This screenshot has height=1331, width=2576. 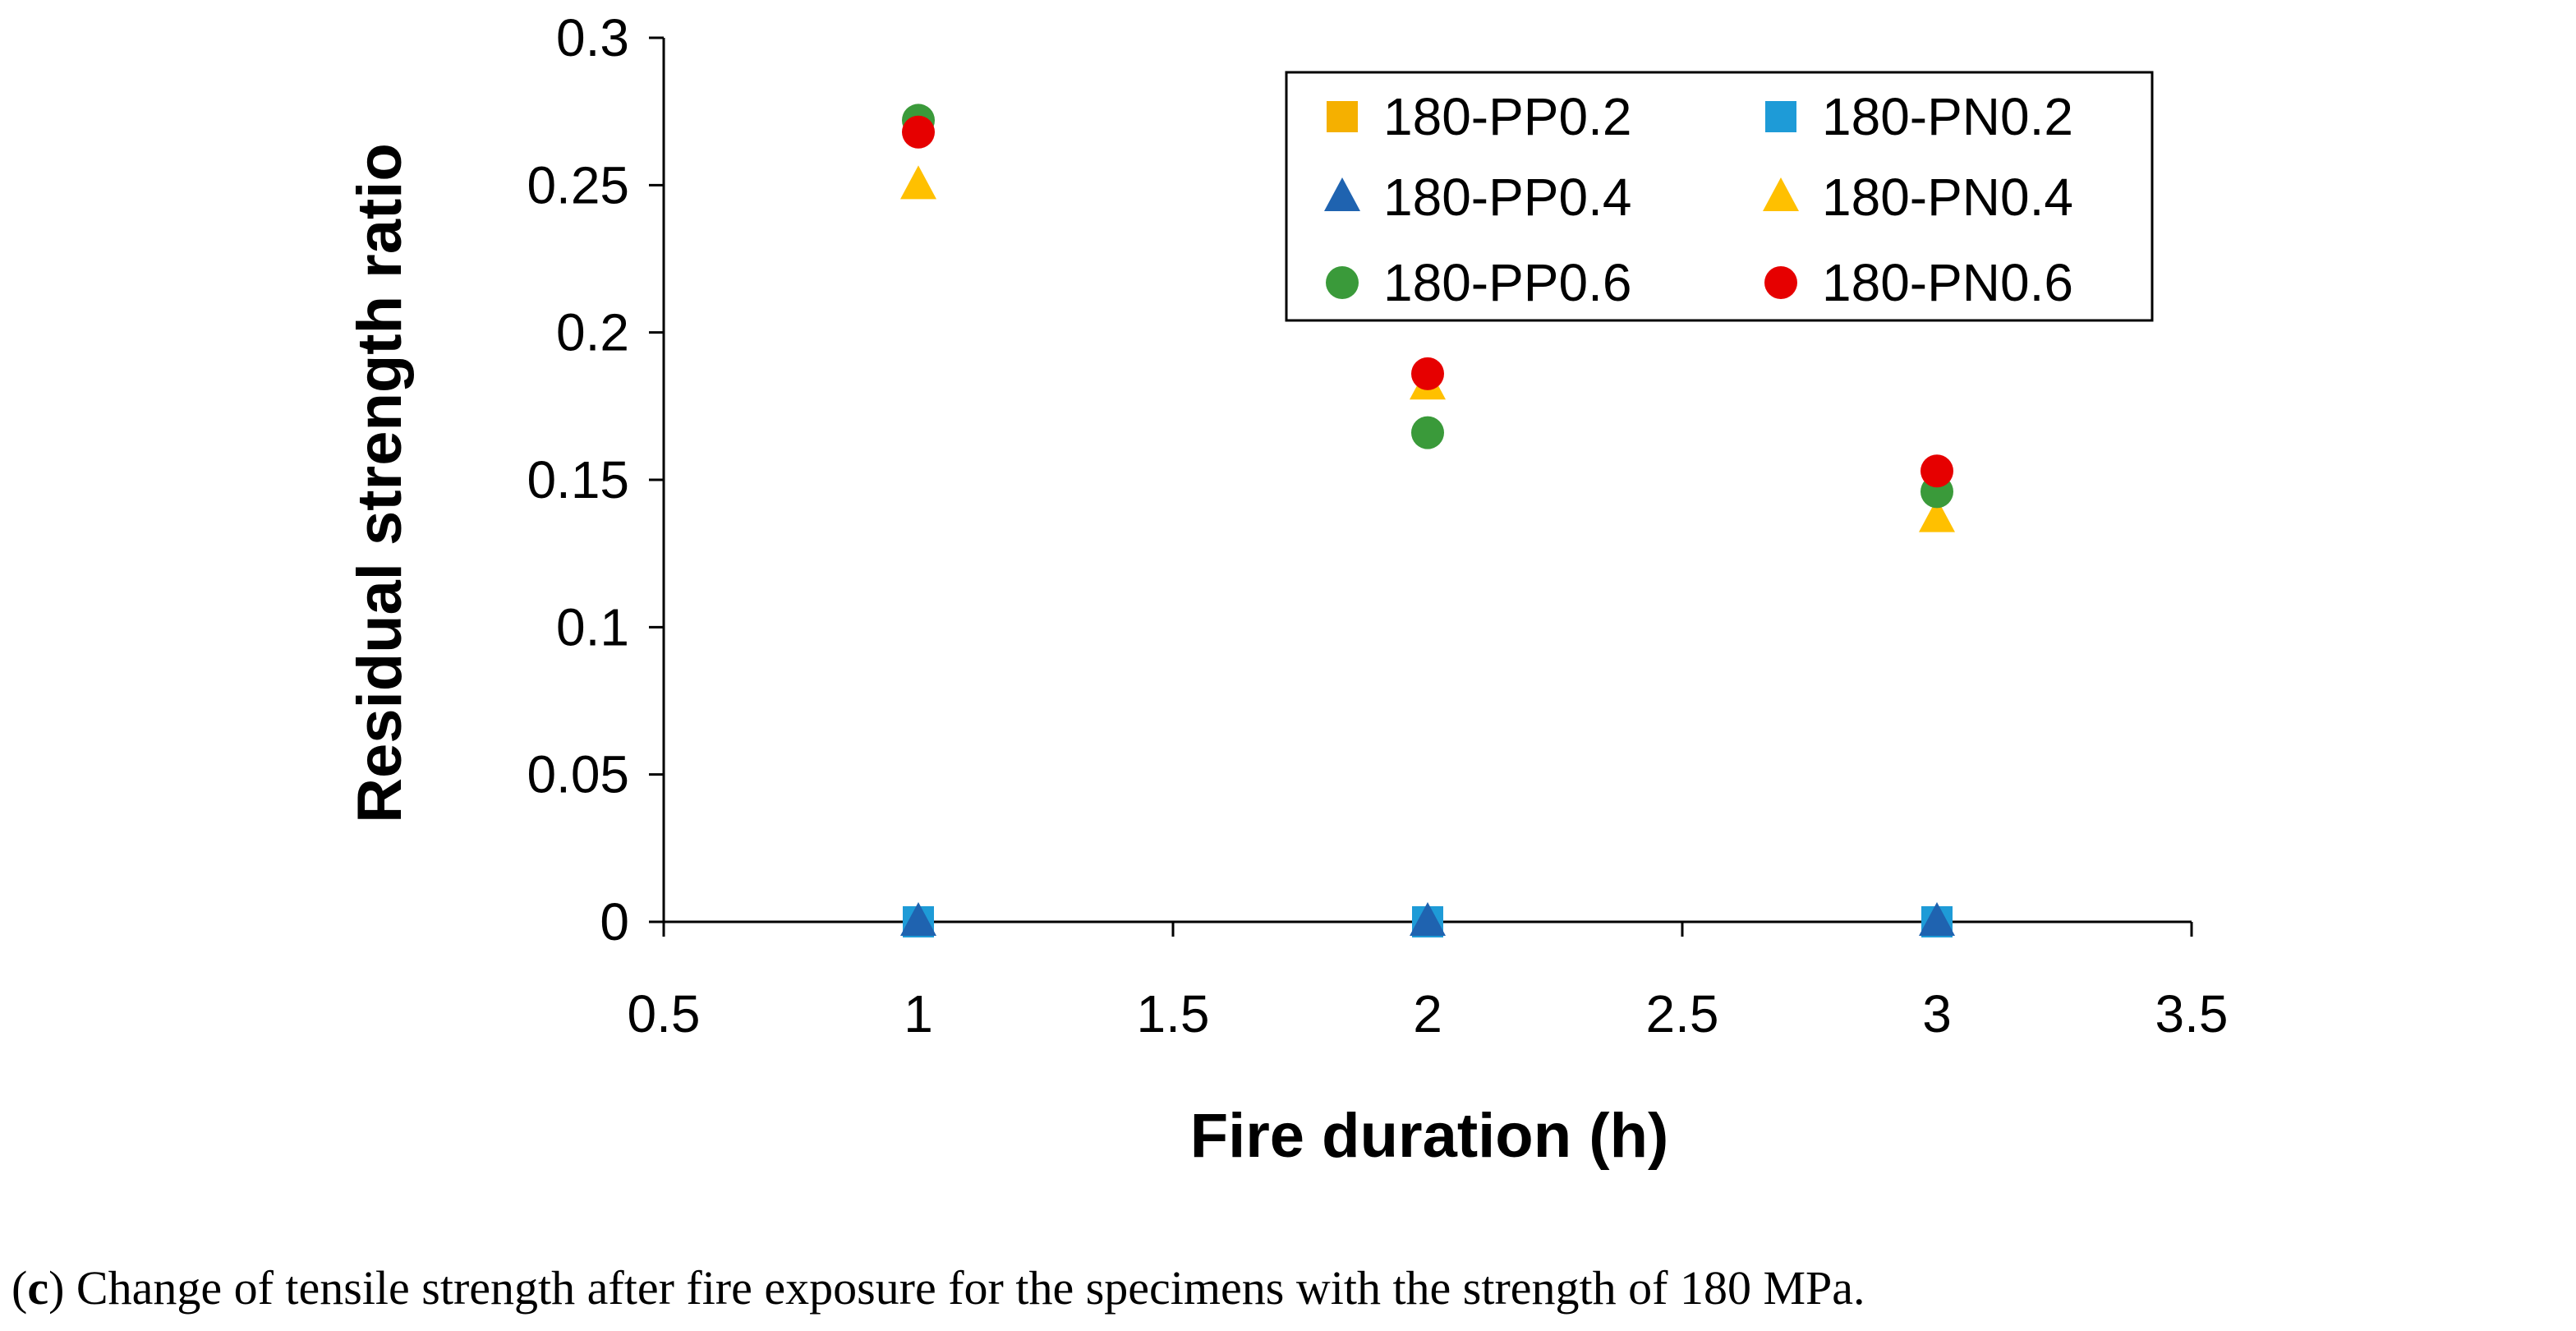 I want to click on y-tick-label: 0.2, so click(x=592, y=332).